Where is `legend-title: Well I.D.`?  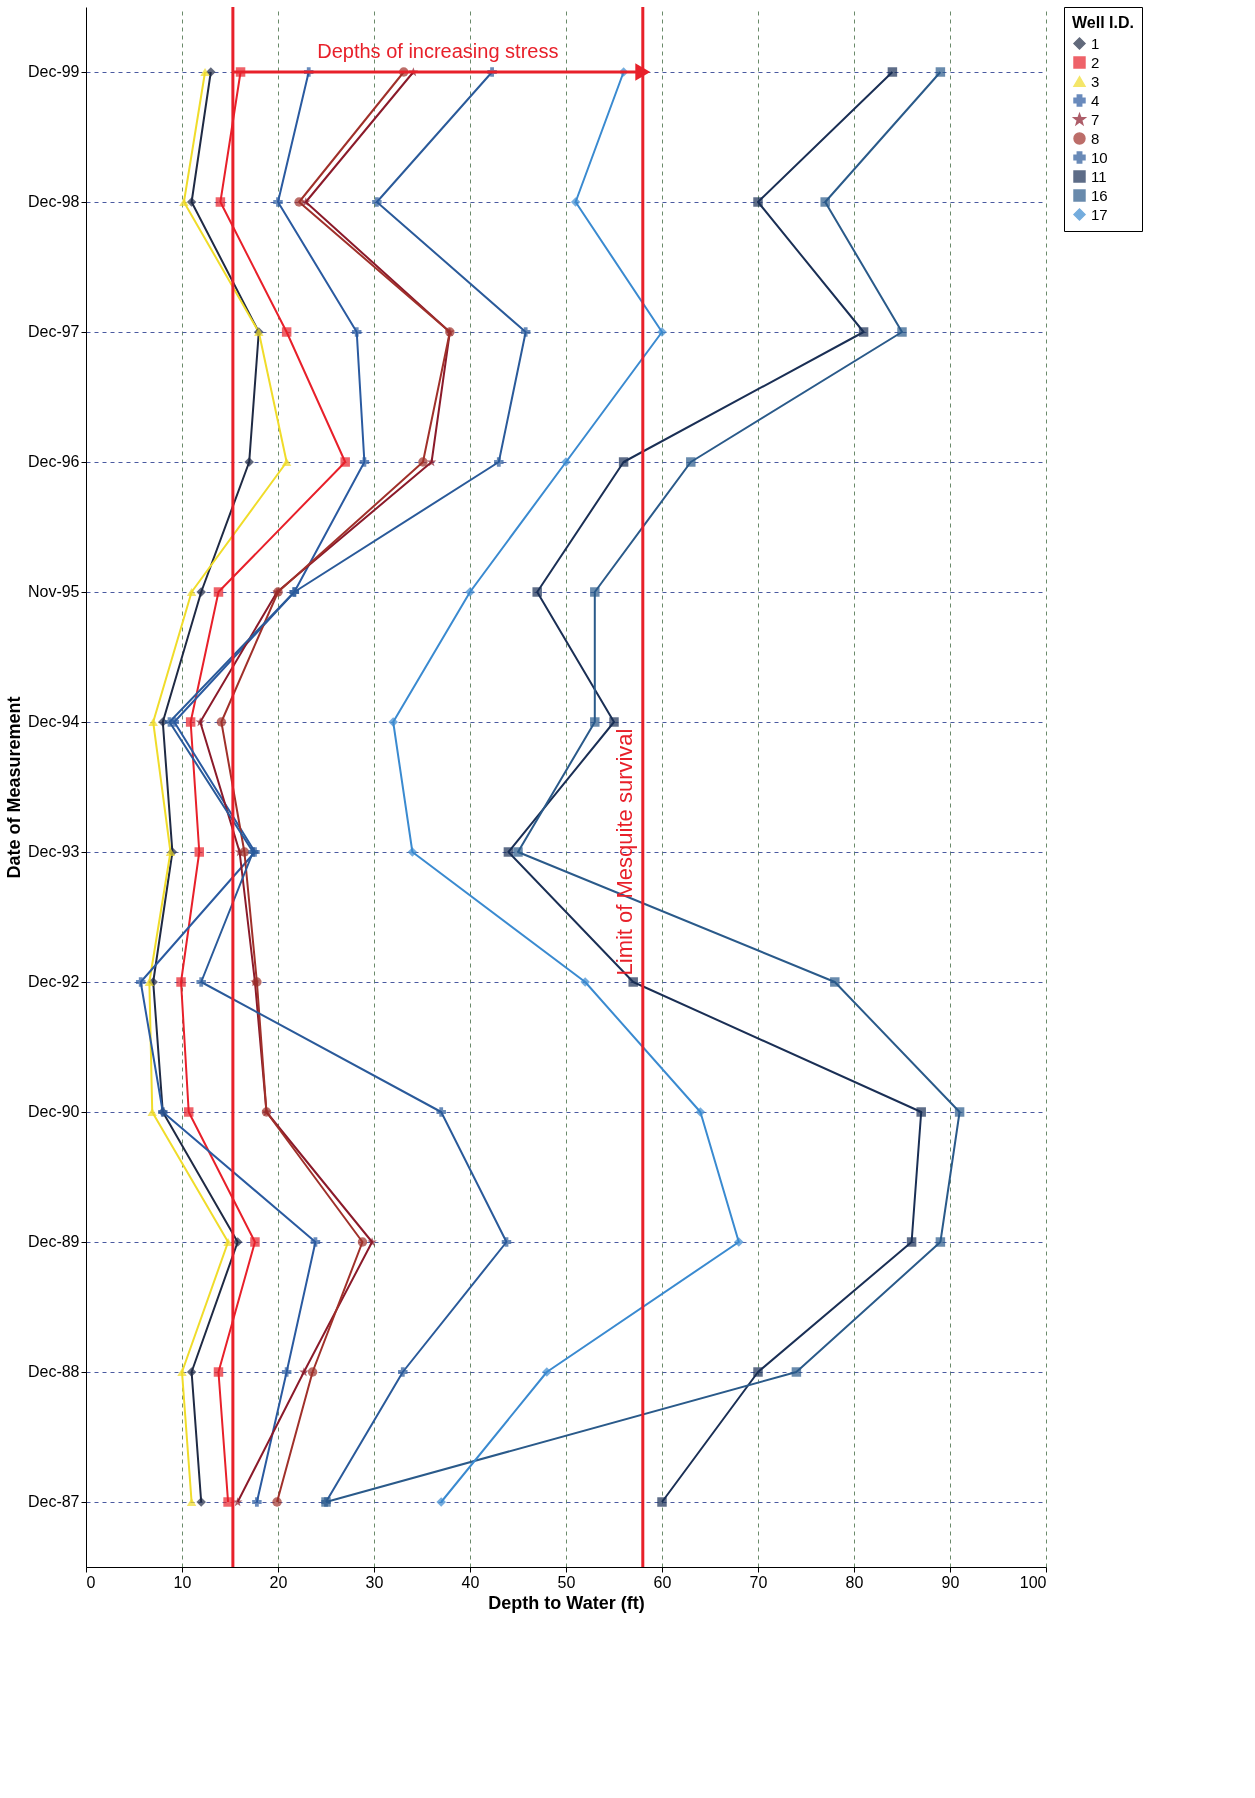
legend-title: Well I.D. is located at coordinates (1103, 22).